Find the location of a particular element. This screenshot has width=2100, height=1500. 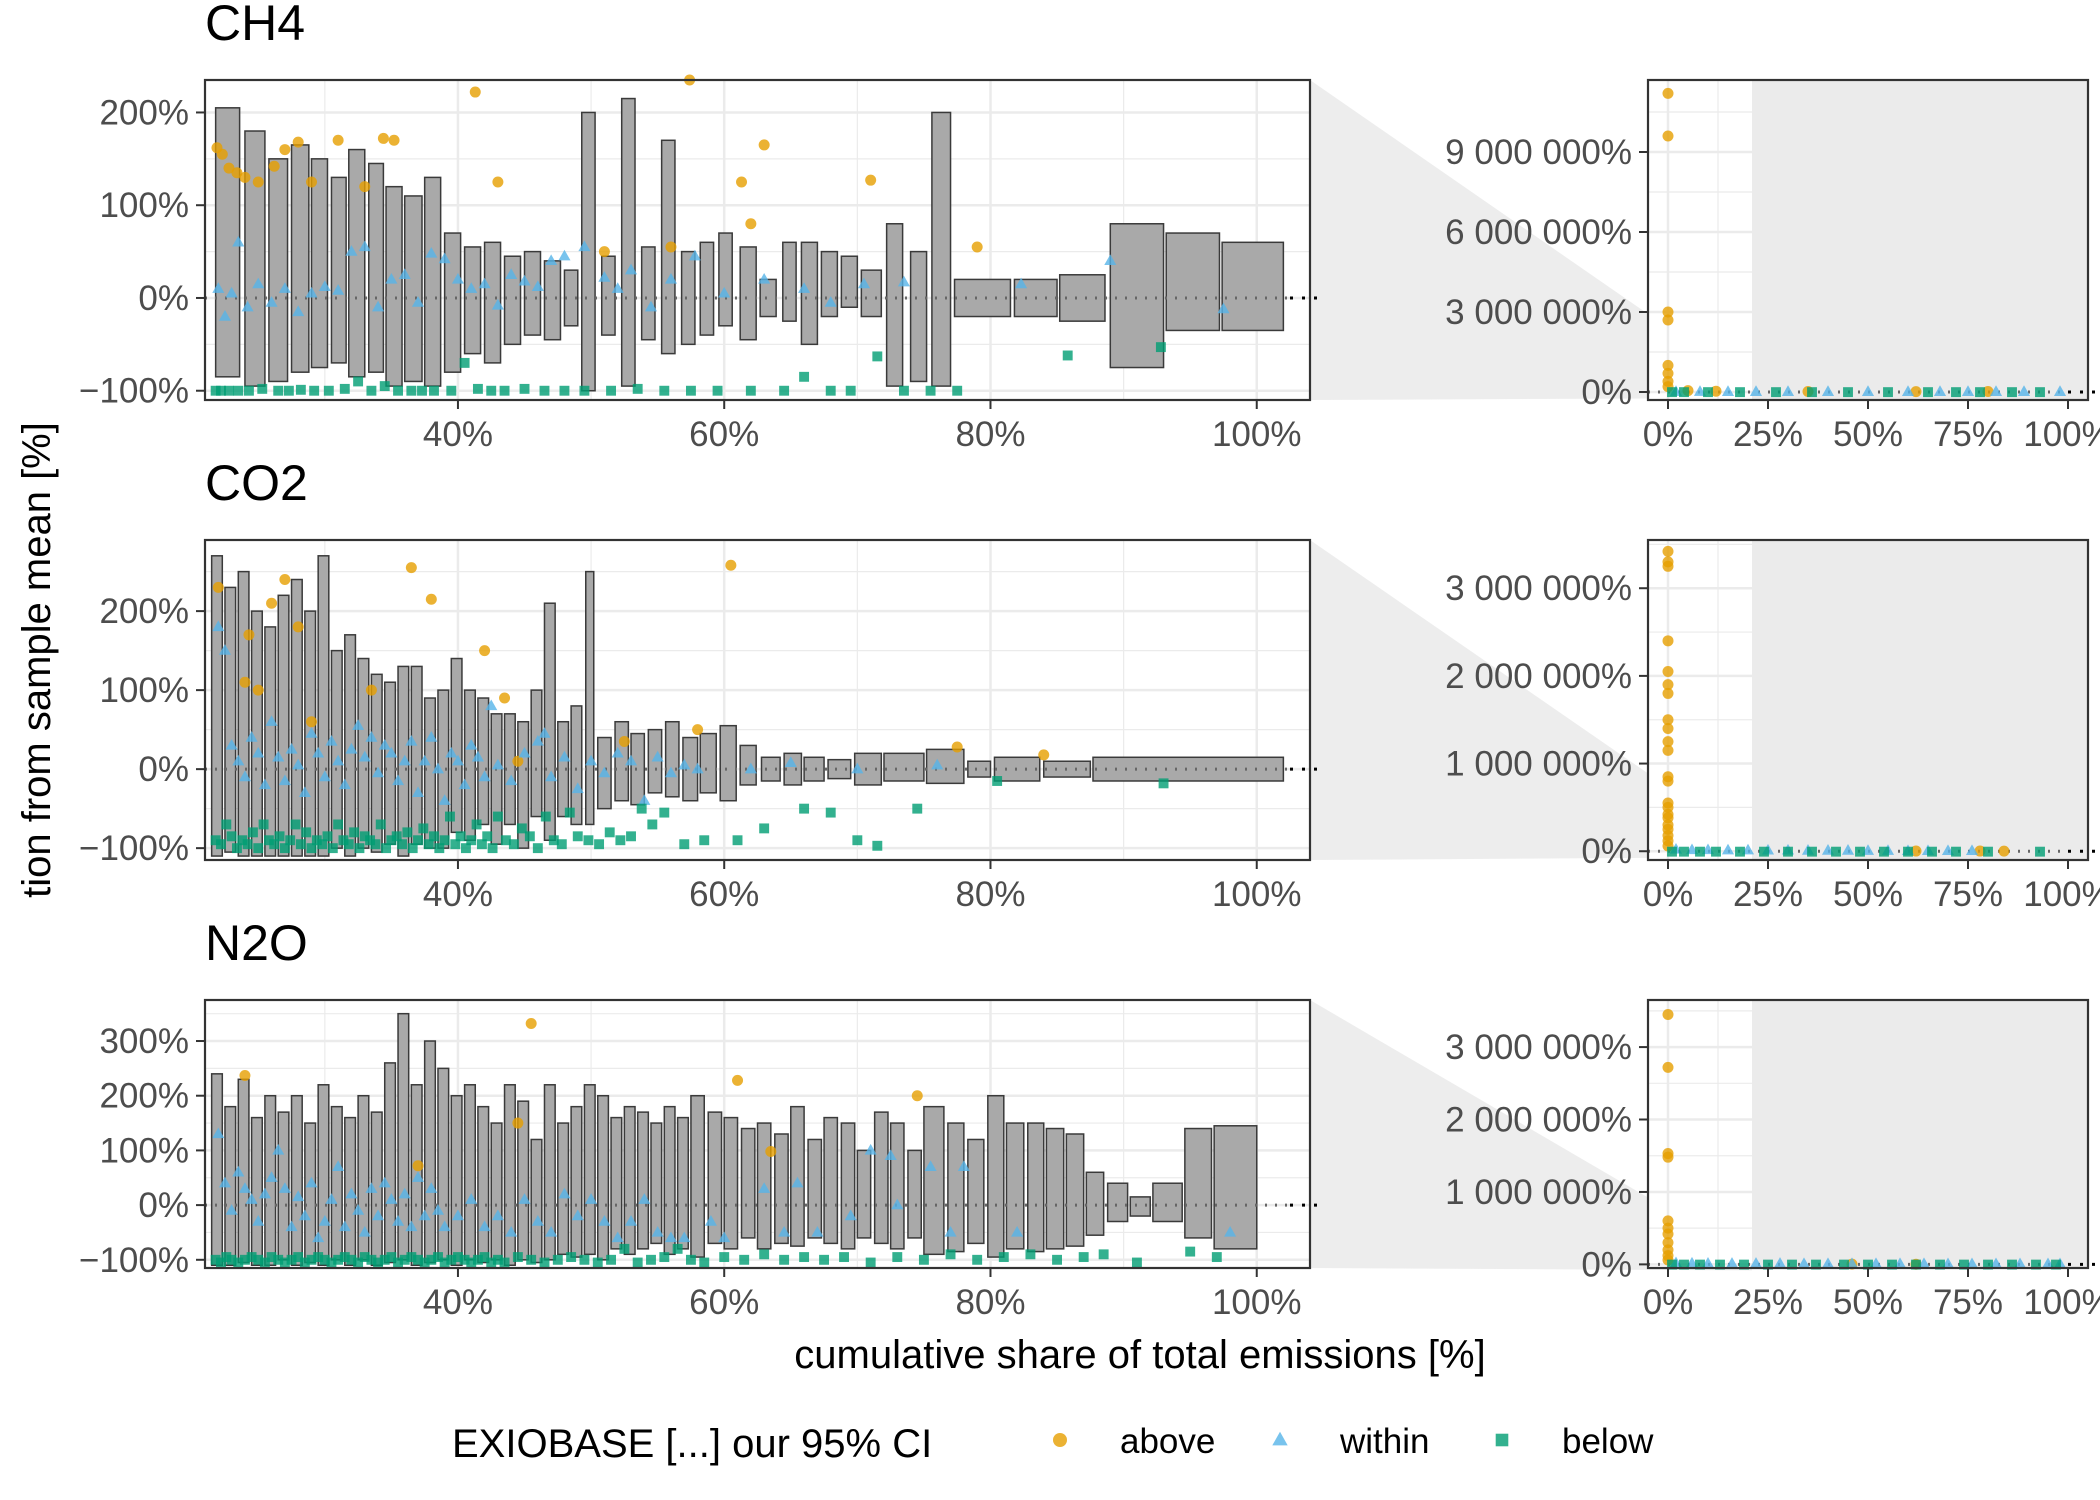

zoom-connector is located at coordinates (1531, 1135).